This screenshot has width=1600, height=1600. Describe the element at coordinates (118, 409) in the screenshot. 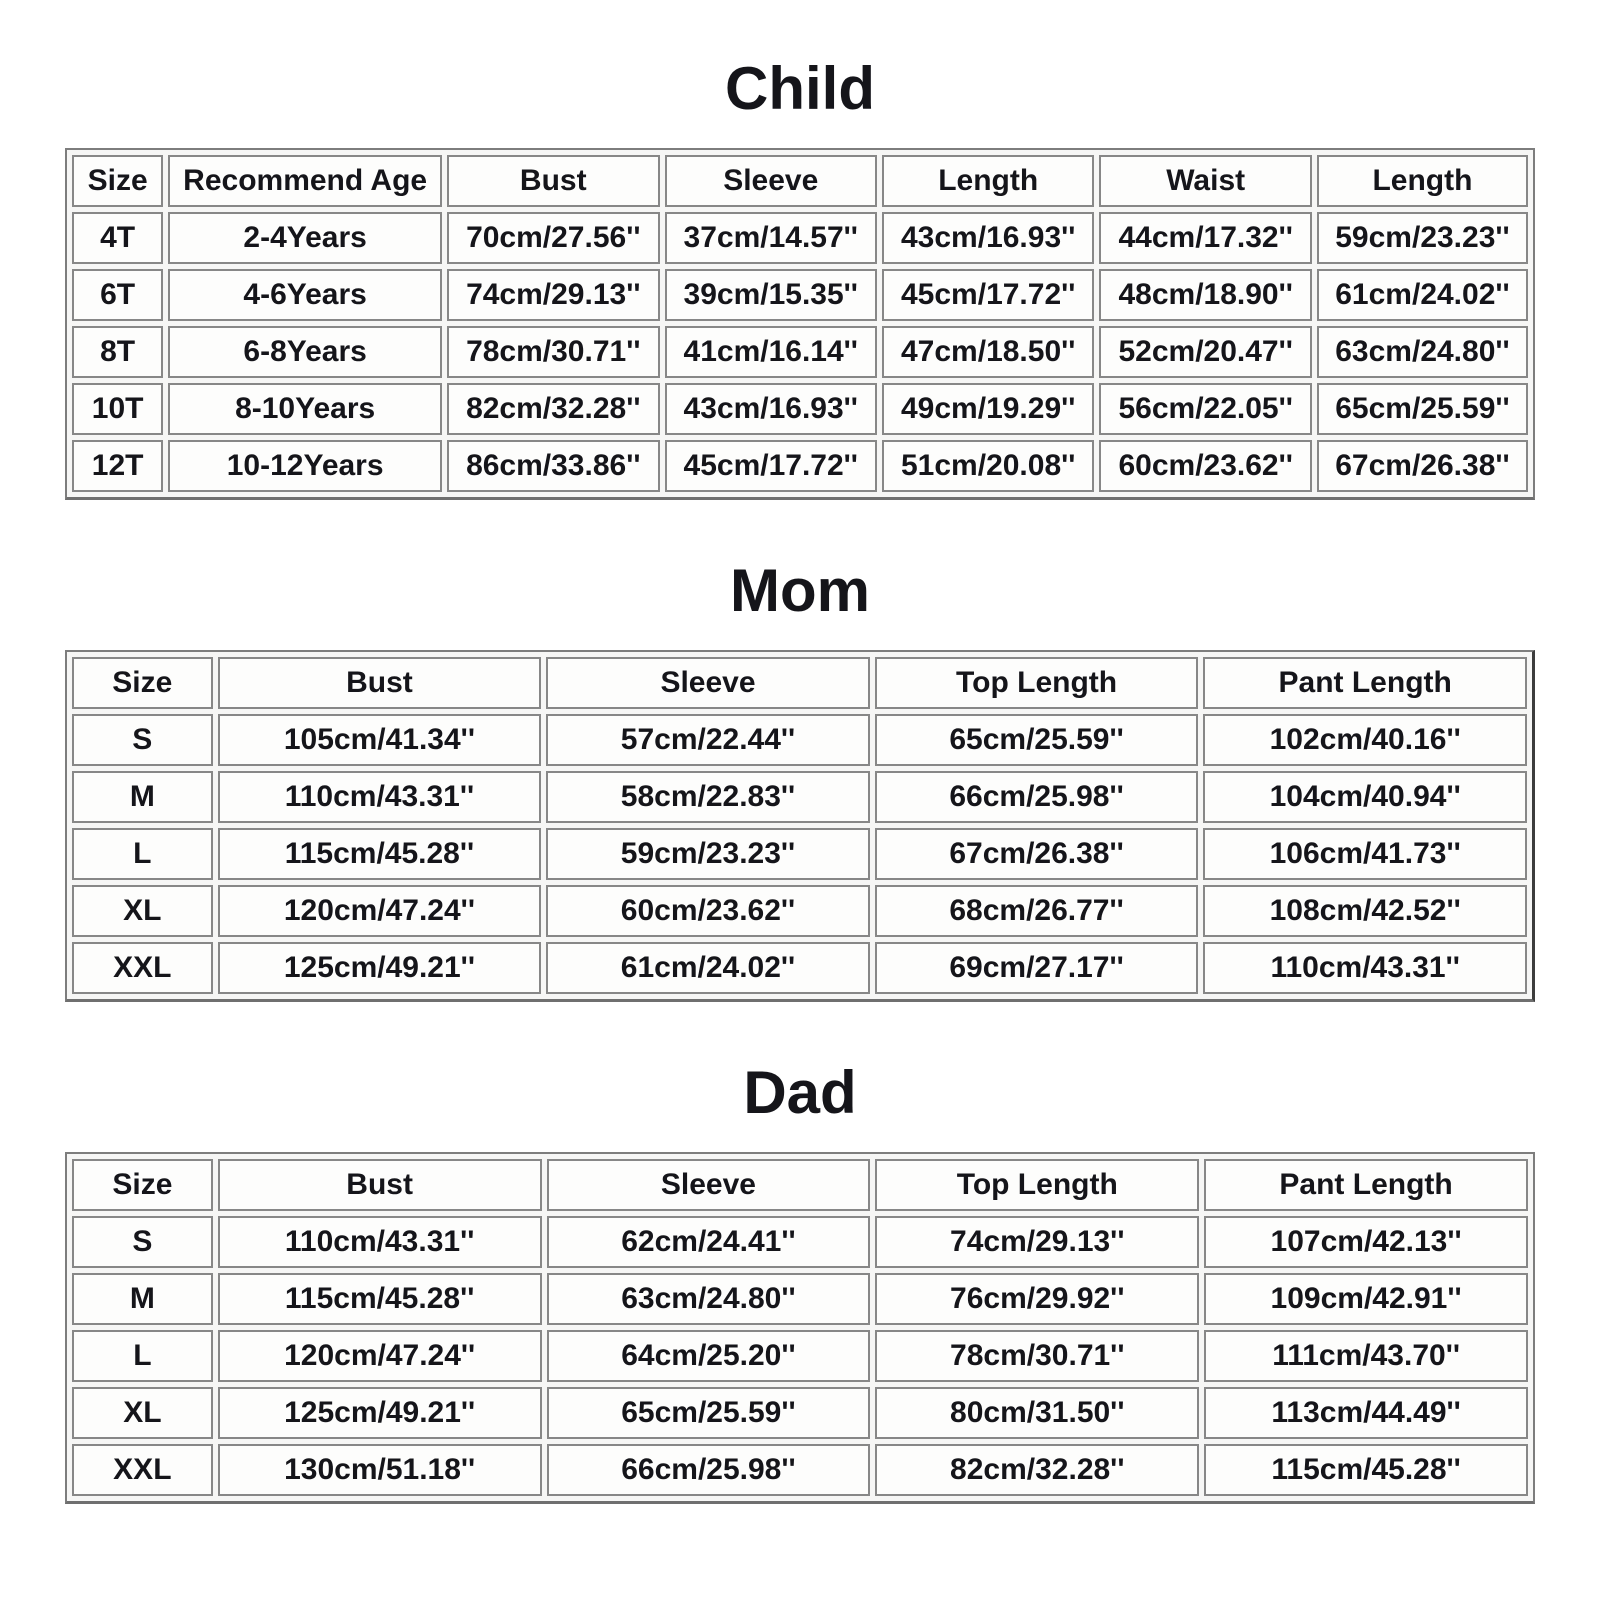

I see `size-cell: 10T` at that location.